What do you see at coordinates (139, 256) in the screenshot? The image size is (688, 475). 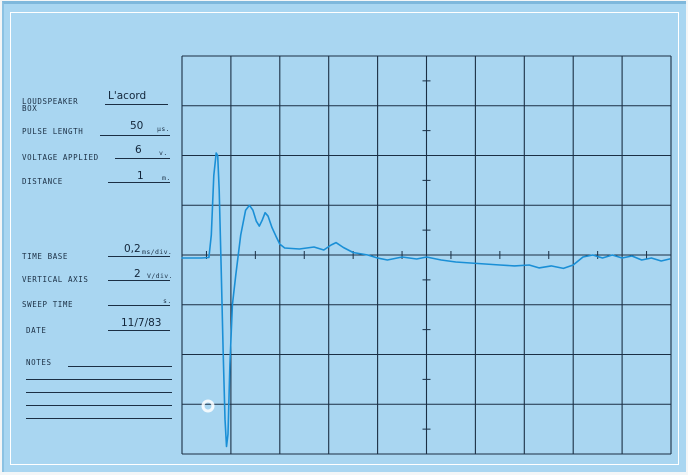 I see `time-base-line` at bounding box center [139, 256].